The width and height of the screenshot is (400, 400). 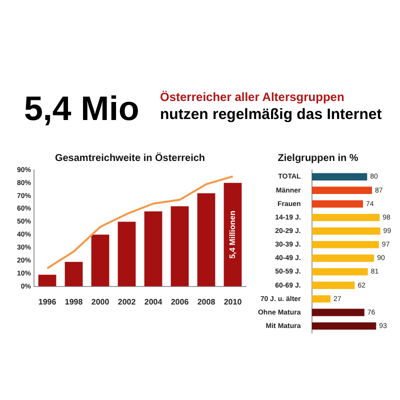 I want to click on chart-title: Gesamtreichweite in Österreich, so click(x=130, y=158).